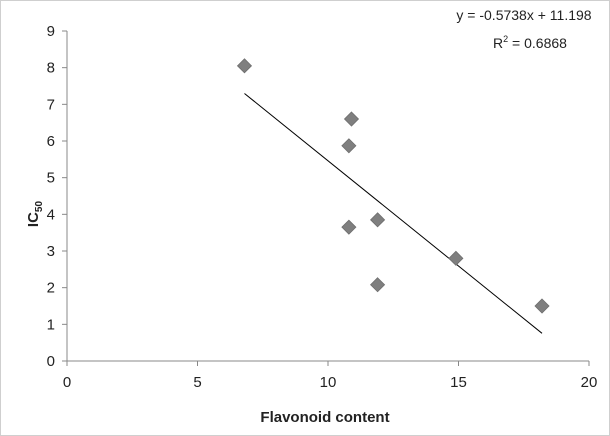  What do you see at coordinates (51, 361) in the screenshot?
I see `y-tick-label: 0` at bounding box center [51, 361].